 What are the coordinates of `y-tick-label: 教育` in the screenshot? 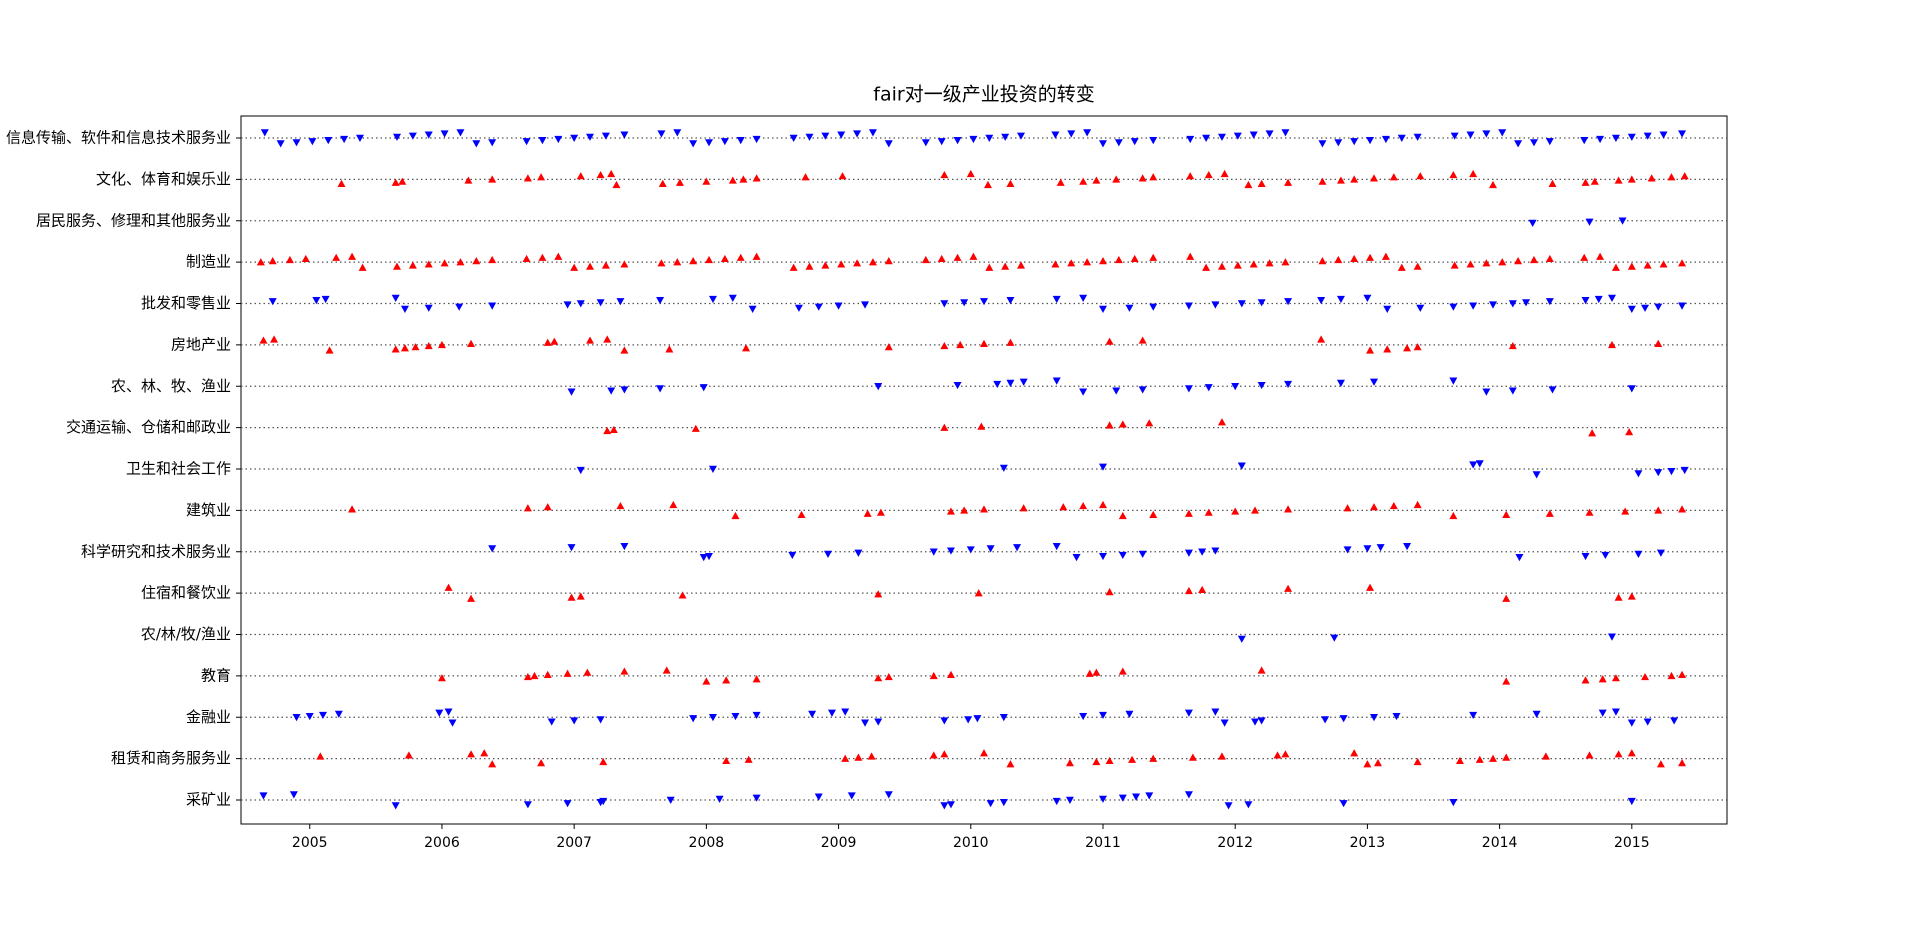 It's located at (216, 675).